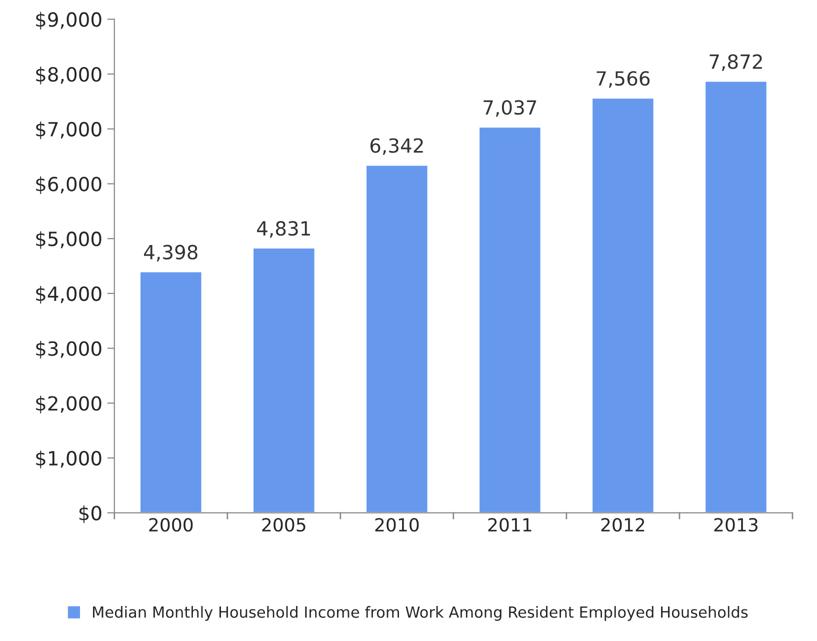 The height and width of the screenshot is (641, 817). What do you see at coordinates (284, 525) in the screenshot?
I see `x-tick-label: 2005` at bounding box center [284, 525].